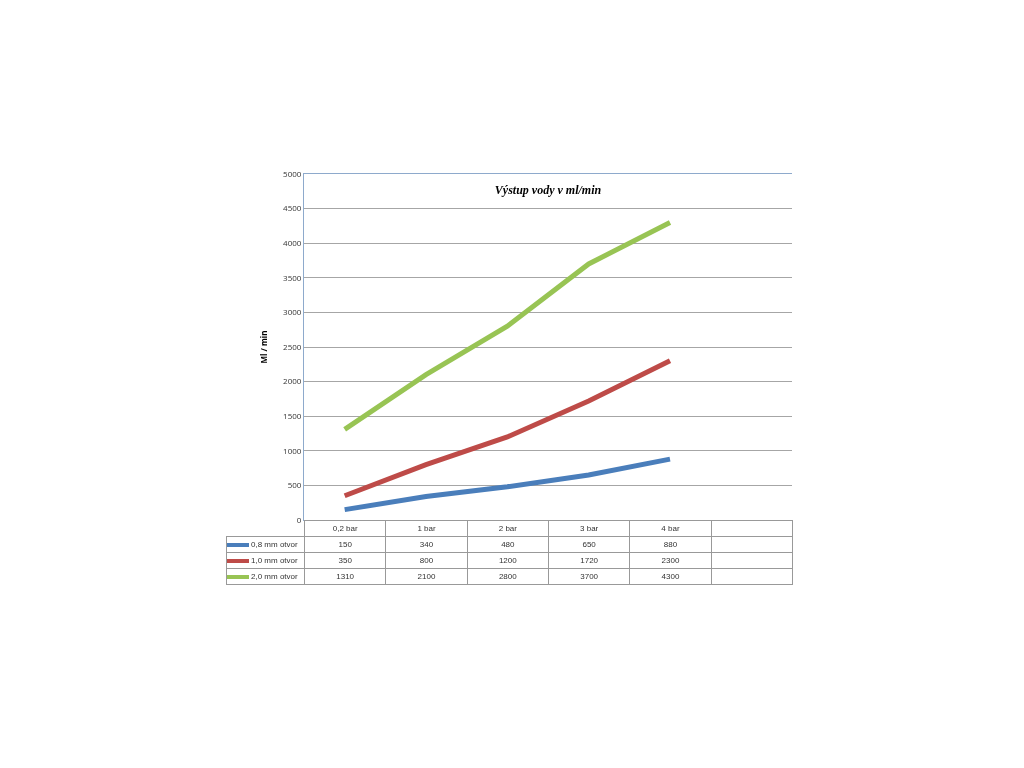 This screenshot has height=768, width=1024. Describe the element at coordinates (589, 560) in the screenshot. I see `data-label: 1720` at that location.